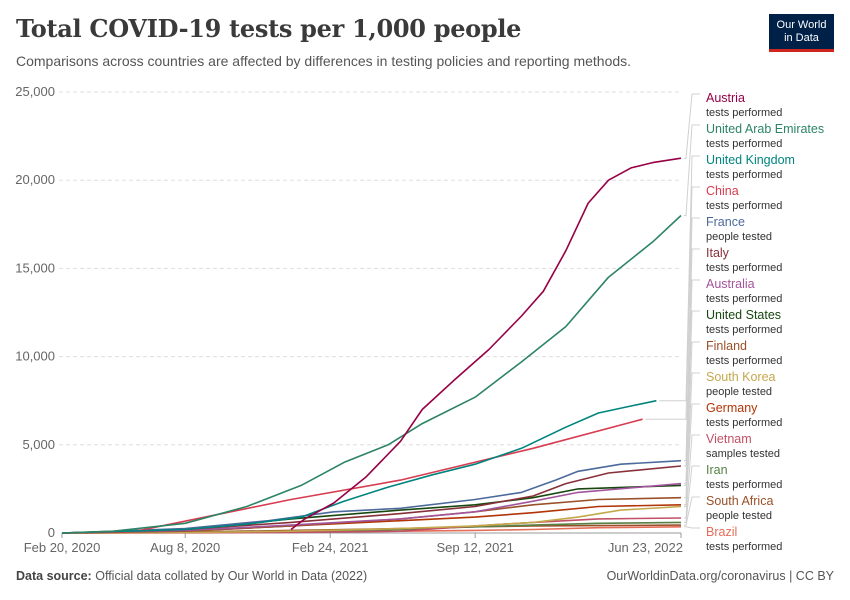 The image size is (850, 600). I want to click on legend-series-name: United States, so click(743, 315).